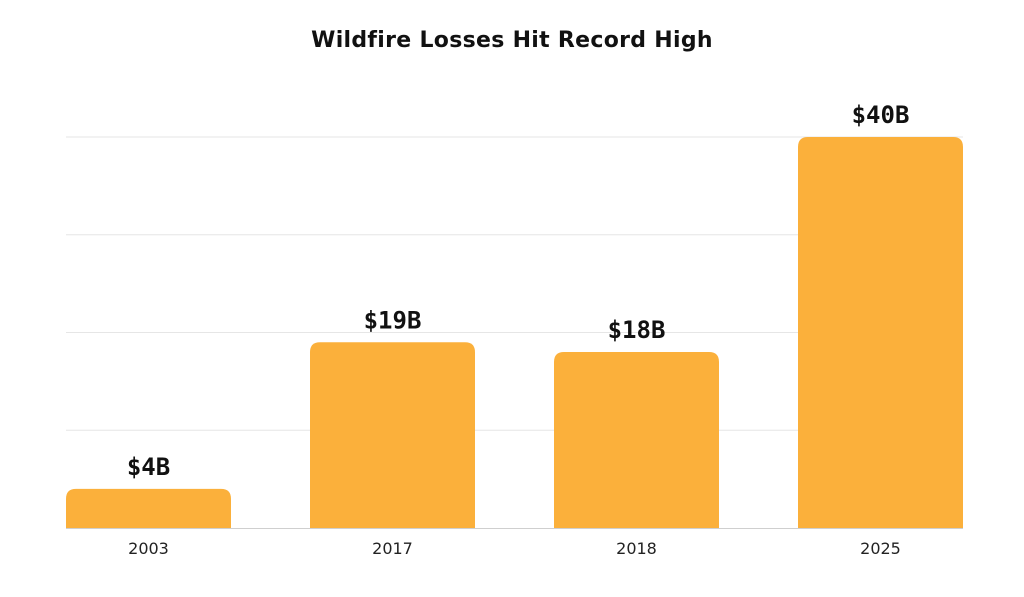 Image resolution: width=1024 pixels, height=597 pixels. I want to click on x-tick-label: 2003, so click(148, 548).